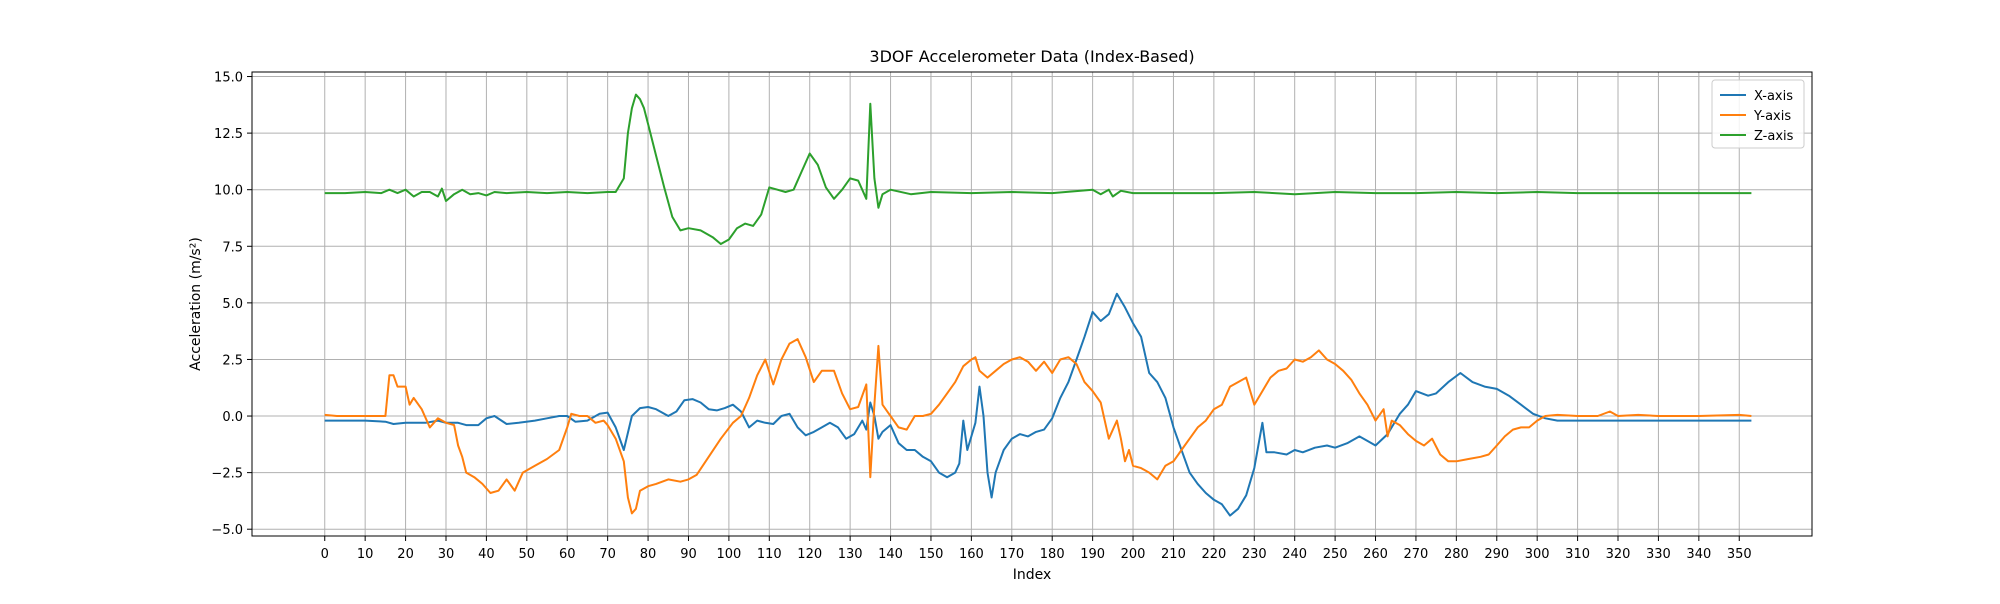 This screenshot has height=604, width=2000. Describe the element at coordinates (1658, 554) in the screenshot. I see `x-tick-label: 330` at that location.